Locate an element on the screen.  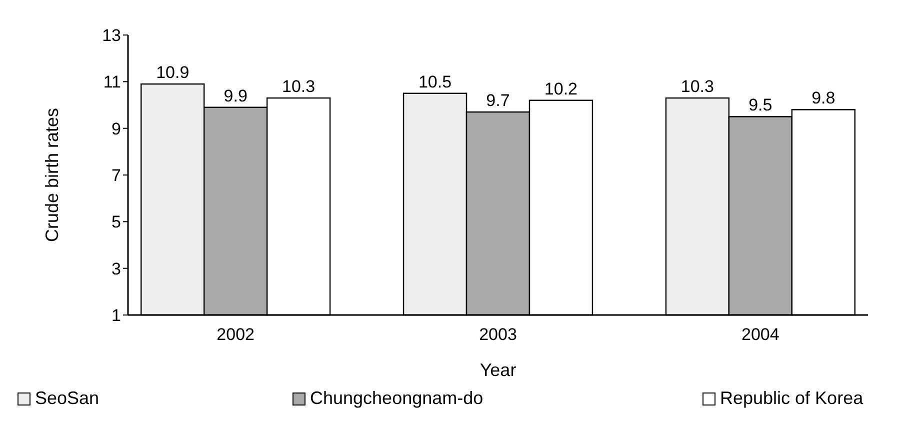
x-tick-label: 2004 is located at coordinates (760, 334).